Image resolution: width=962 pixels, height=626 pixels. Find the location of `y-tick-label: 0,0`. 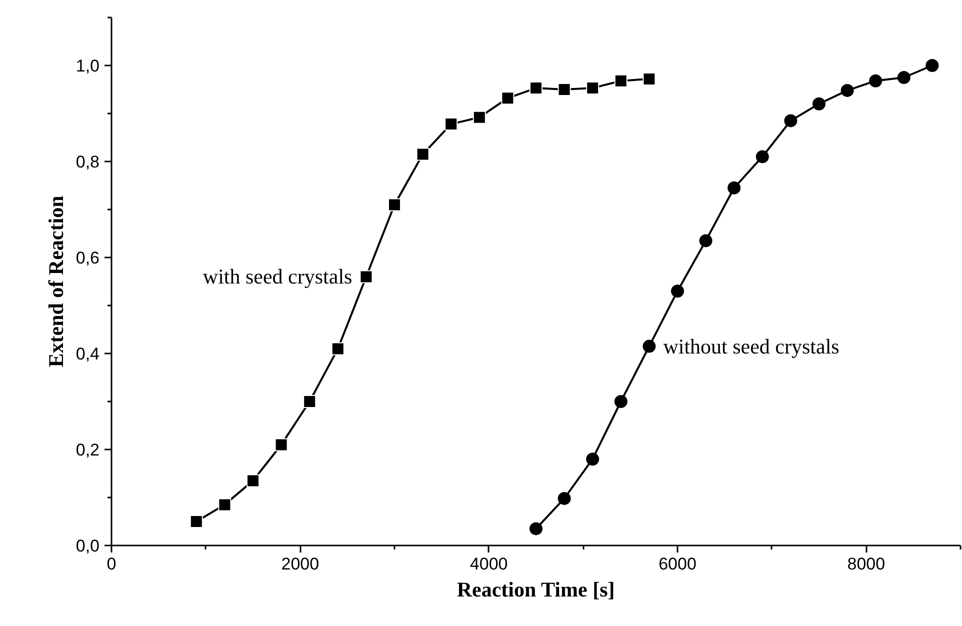

y-tick-label: 0,0 is located at coordinates (88, 546).